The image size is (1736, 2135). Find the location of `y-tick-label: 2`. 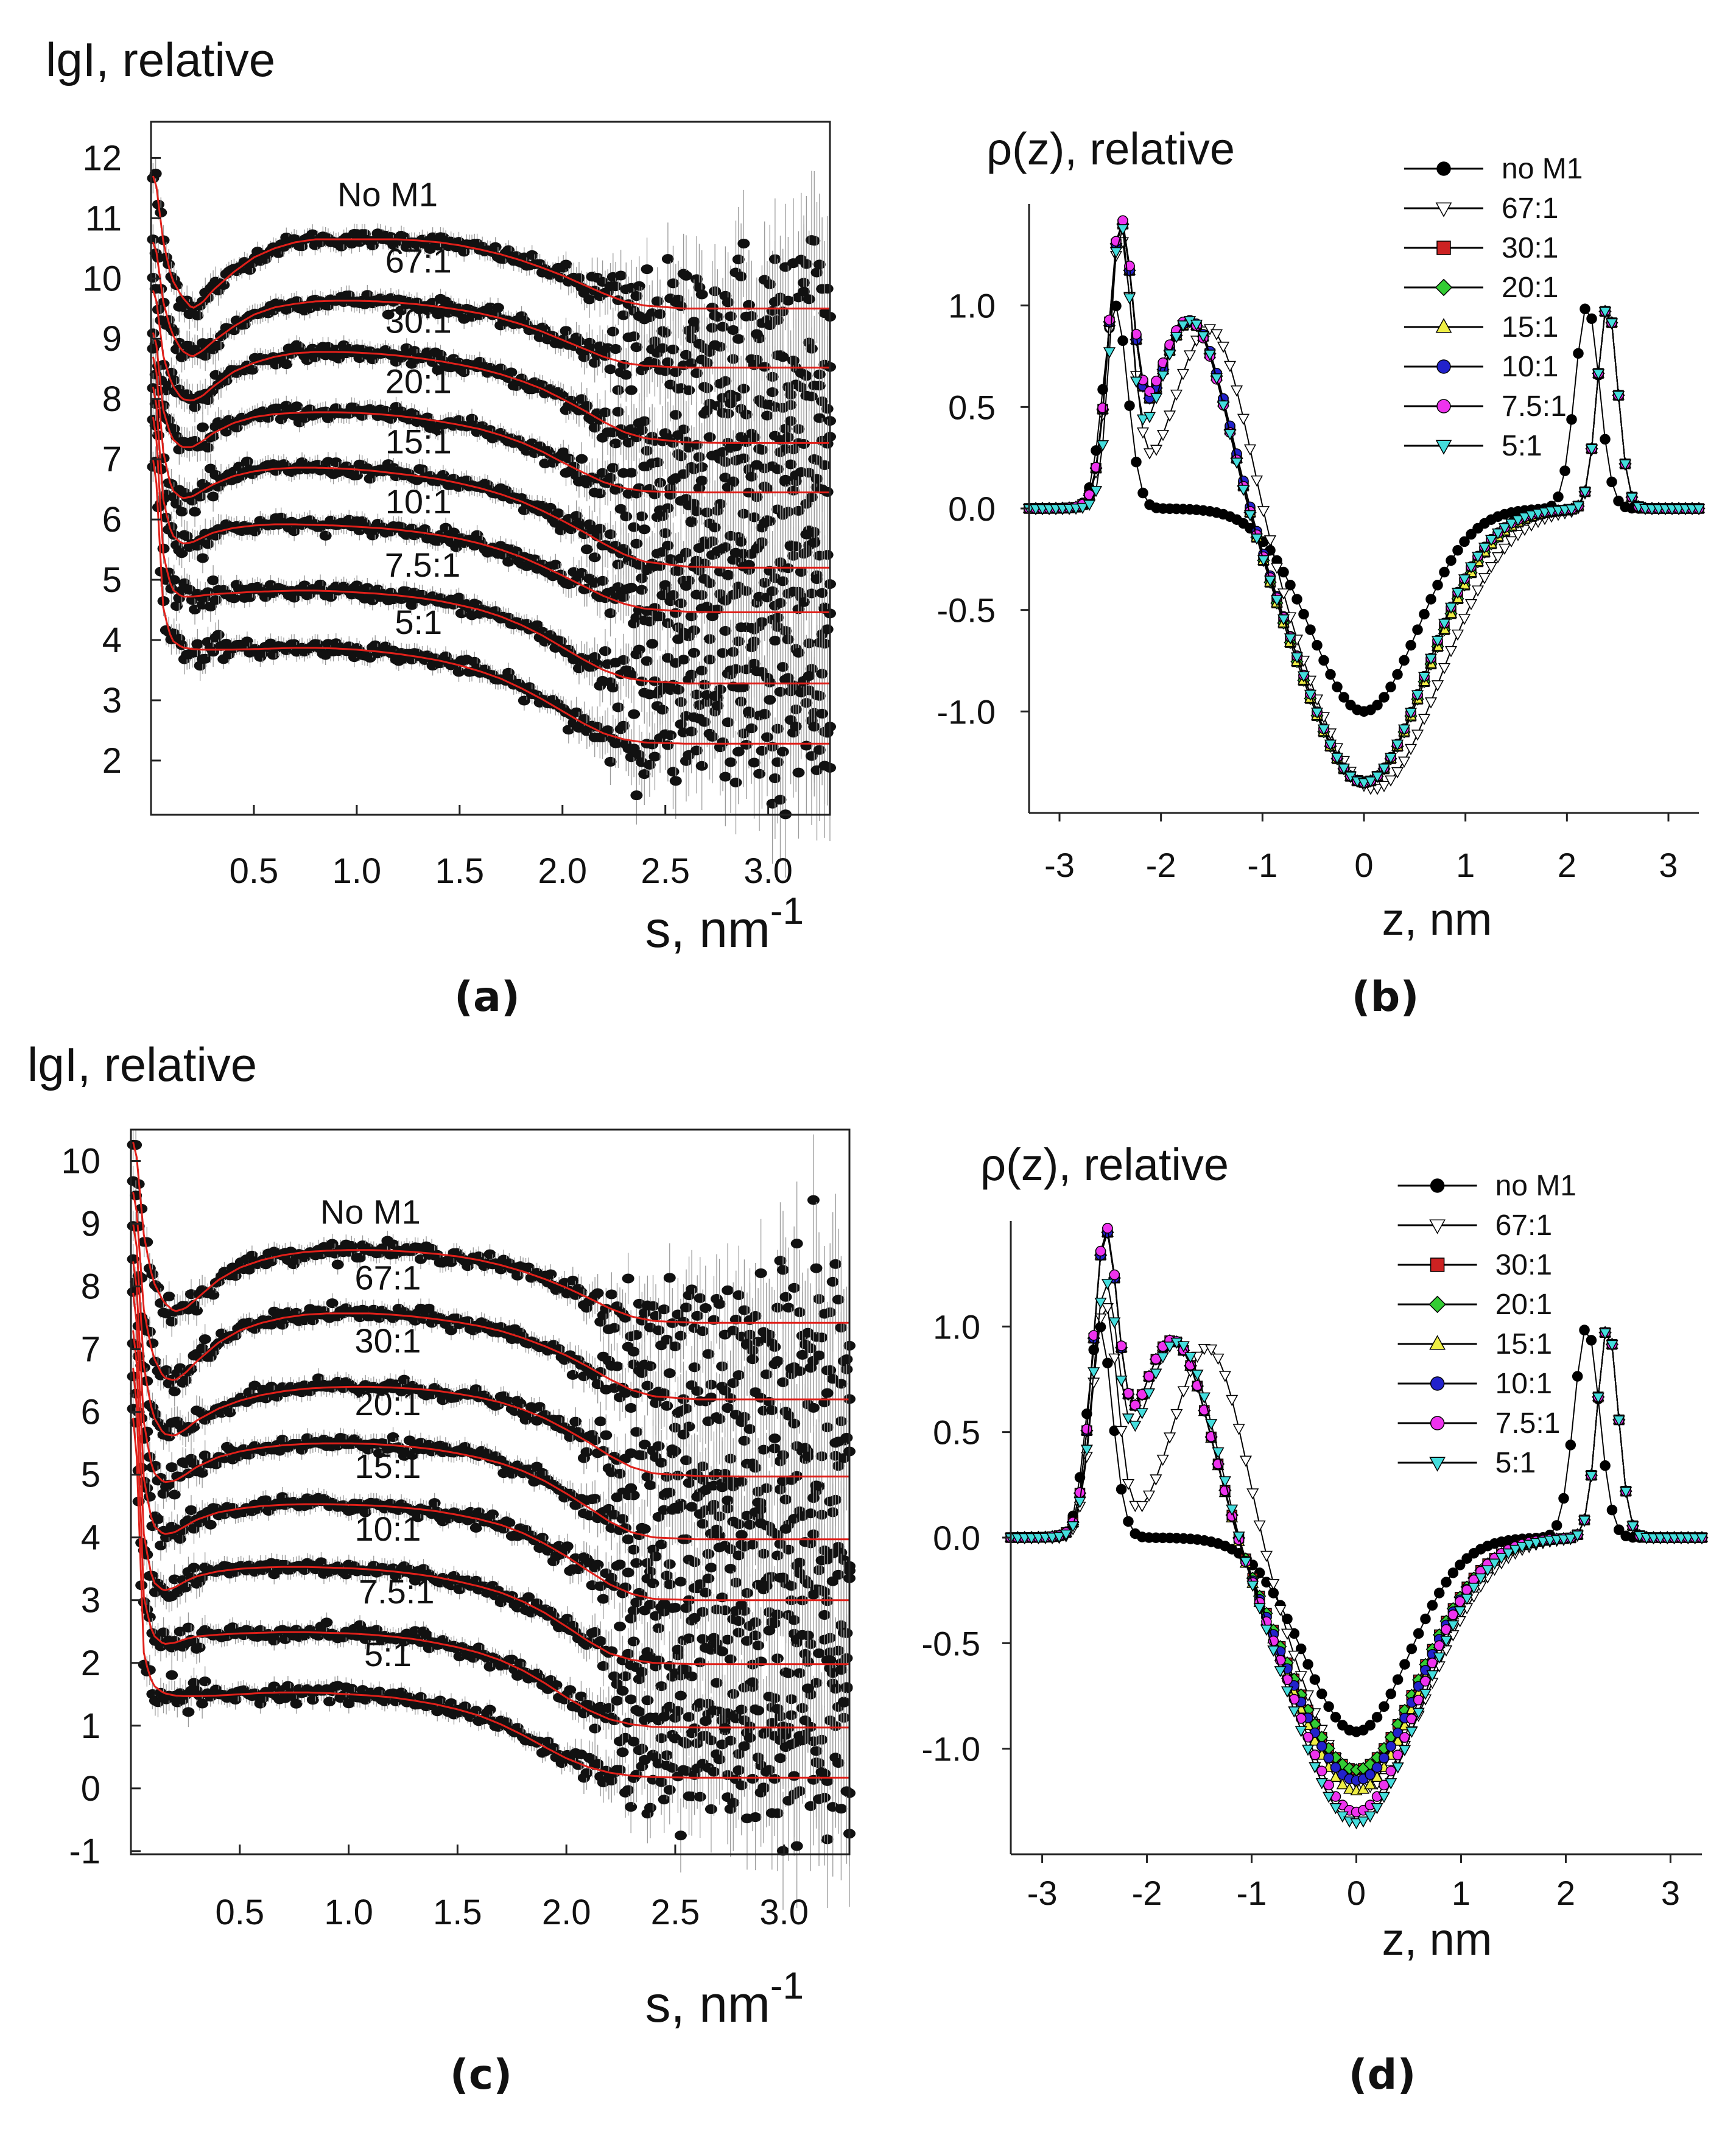

y-tick-label: 2 is located at coordinates (112, 761).